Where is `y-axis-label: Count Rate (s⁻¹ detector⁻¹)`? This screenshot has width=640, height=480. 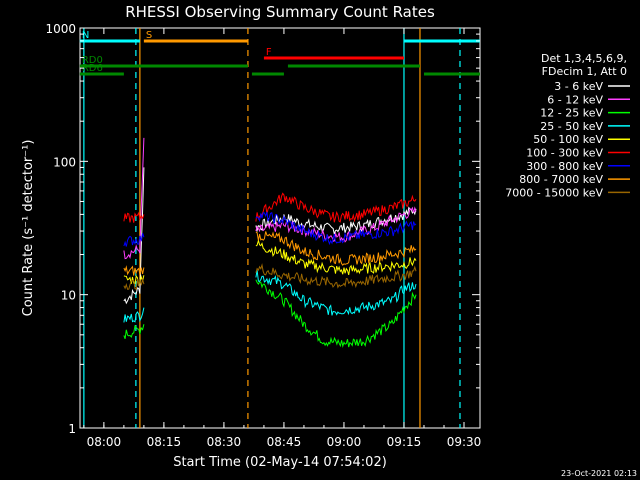 y-axis-label: Count Rate (s⁻¹ detector⁻¹) is located at coordinates (28, 228).